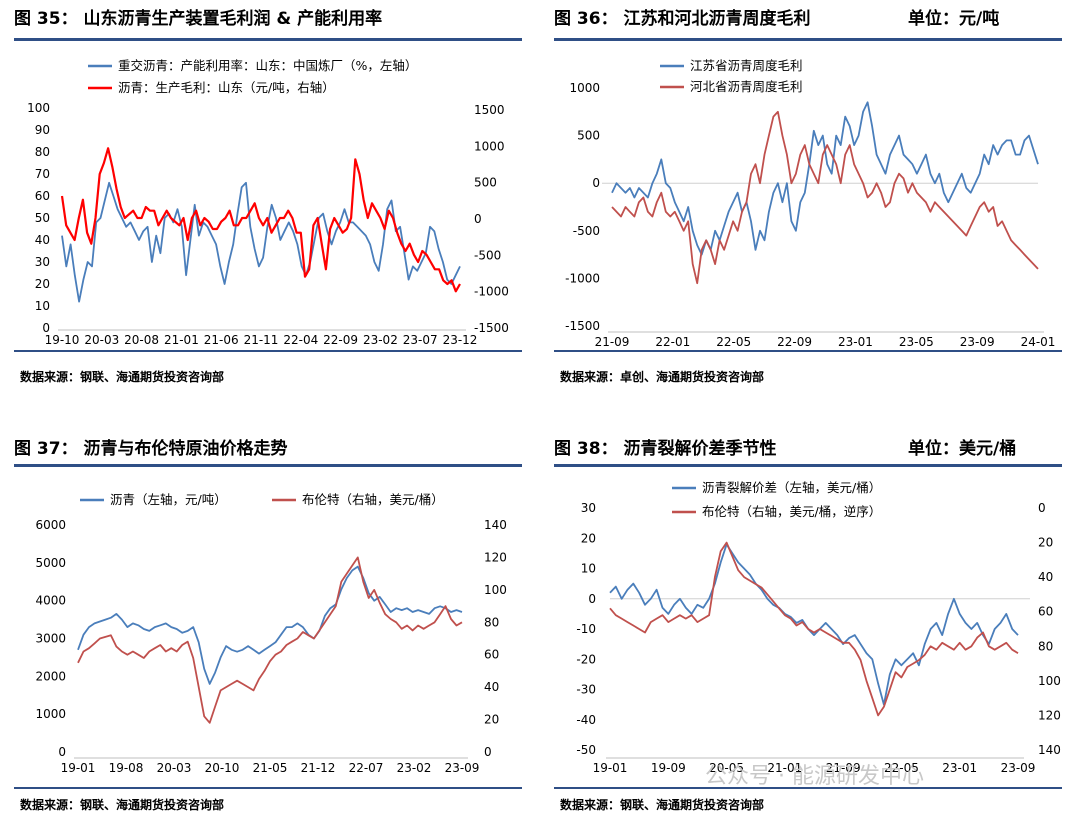 The height and width of the screenshot is (816, 1080). What do you see at coordinates (586, 231) in the screenshot?
I see `y-tick-label: -500` at bounding box center [586, 231].